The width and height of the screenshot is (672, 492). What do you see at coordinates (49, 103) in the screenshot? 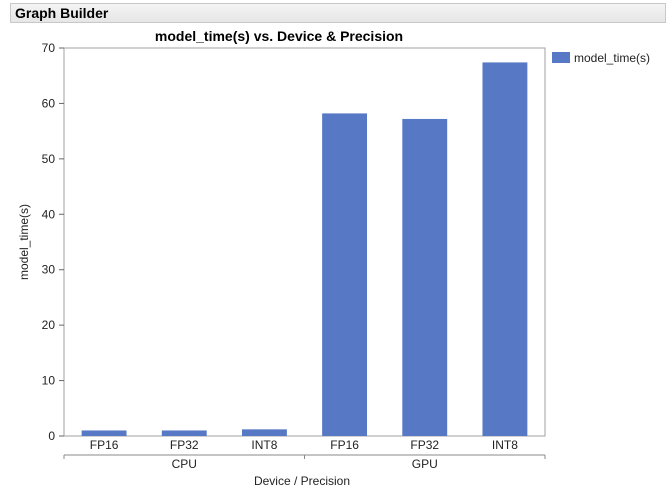
I see `y-tick-label: 60` at bounding box center [49, 103].